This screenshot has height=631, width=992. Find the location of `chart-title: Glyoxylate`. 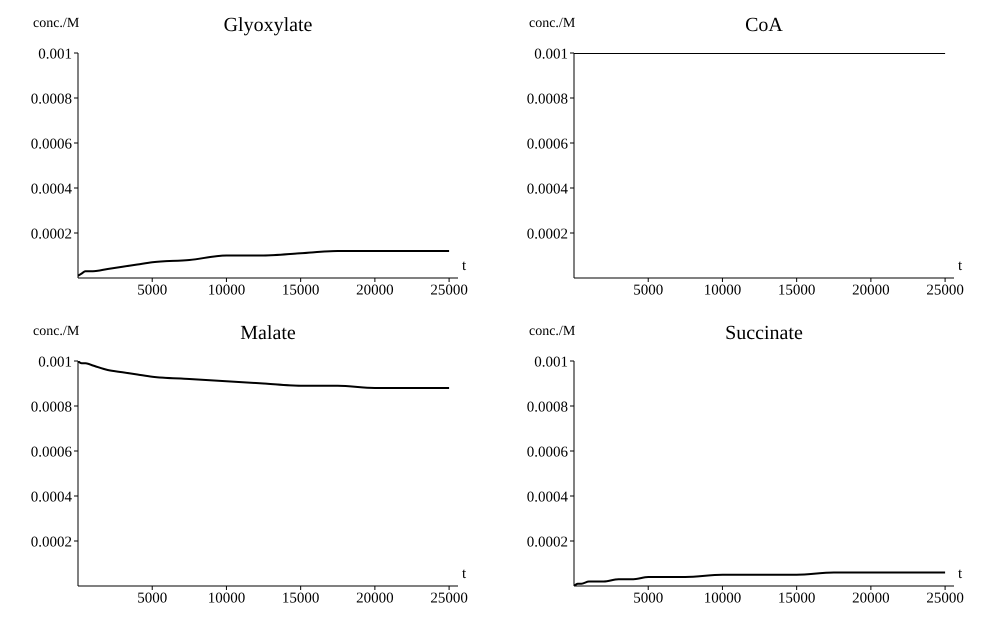

chart-title: Glyoxylate is located at coordinates (268, 25).